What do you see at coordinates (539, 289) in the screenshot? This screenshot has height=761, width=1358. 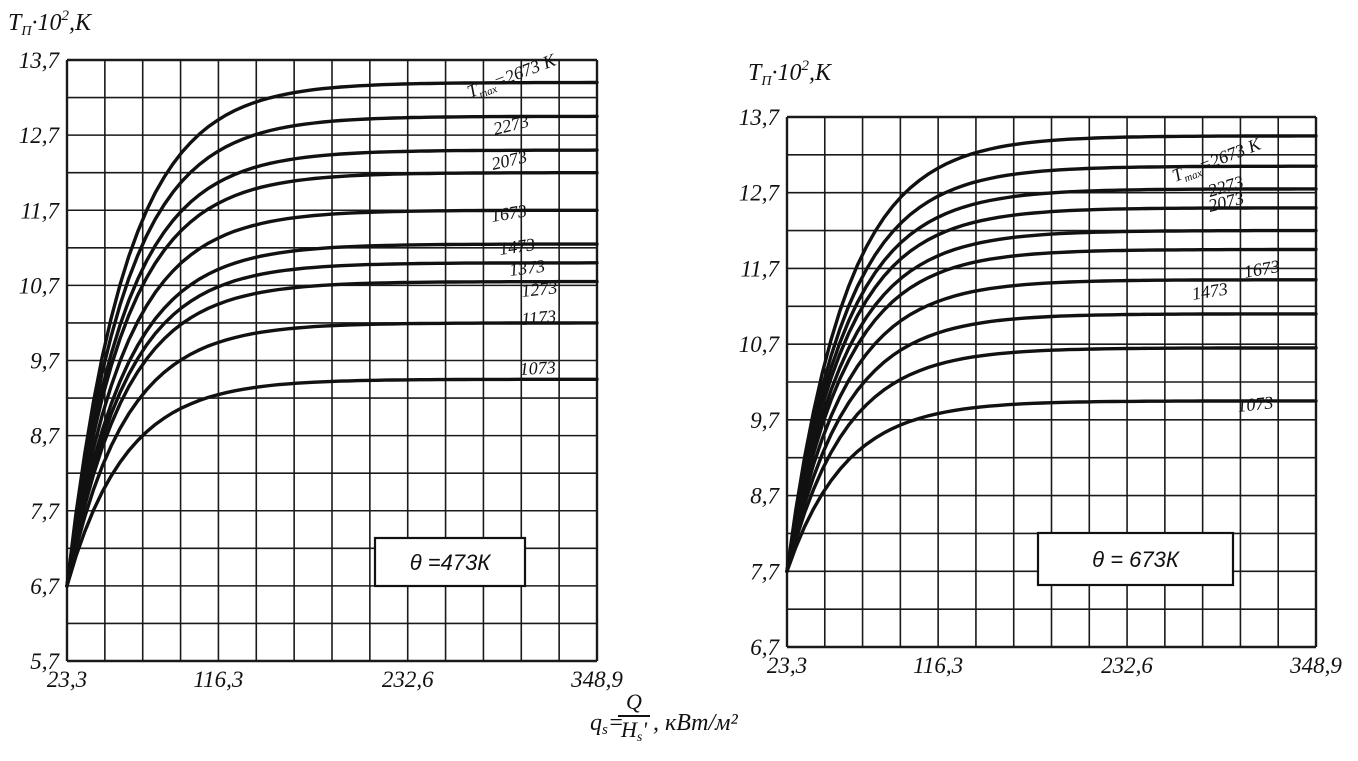 I see `series-label: 1273` at bounding box center [539, 289].